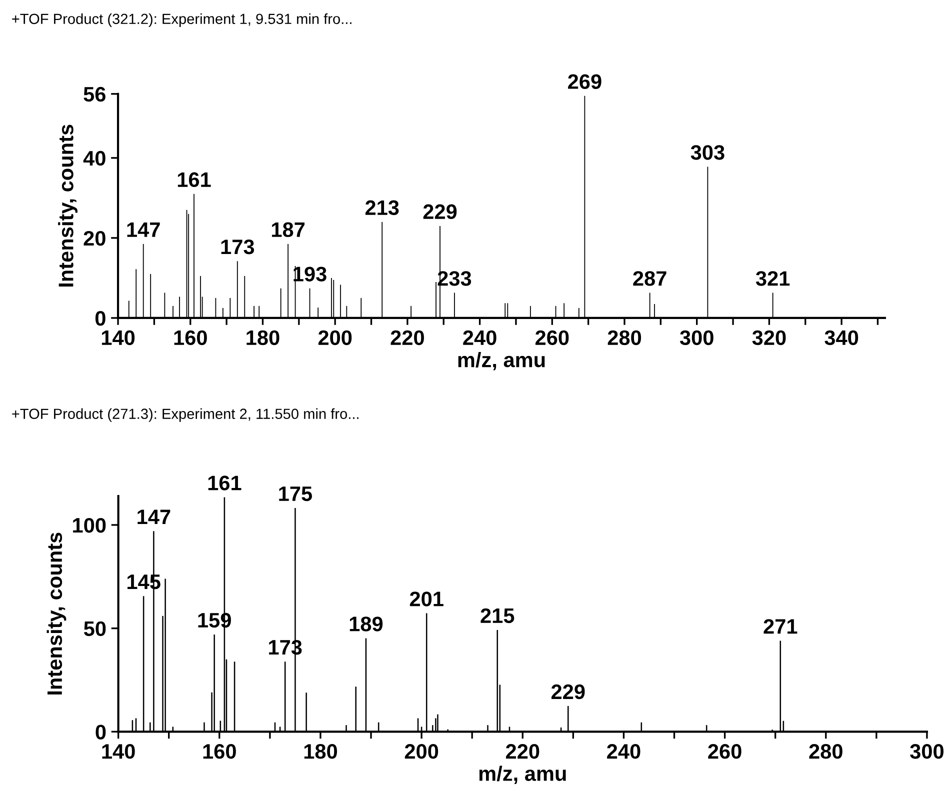  Describe the element at coordinates (497, 616) in the screenshot. I see `annotation: 215` at that location.